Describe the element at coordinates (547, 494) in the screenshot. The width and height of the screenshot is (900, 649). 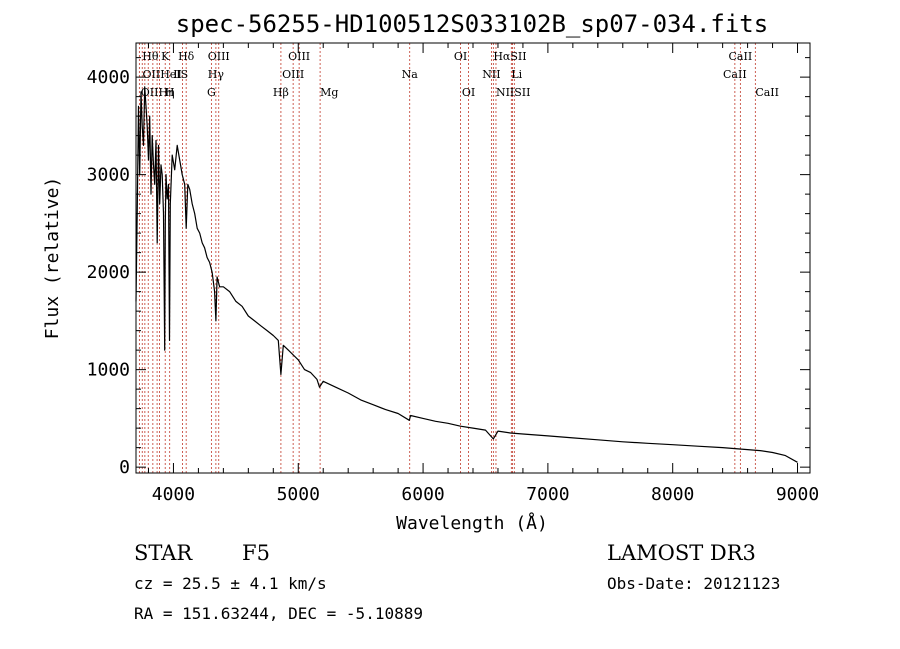
I see `x-tick-label: 7000` at that location.